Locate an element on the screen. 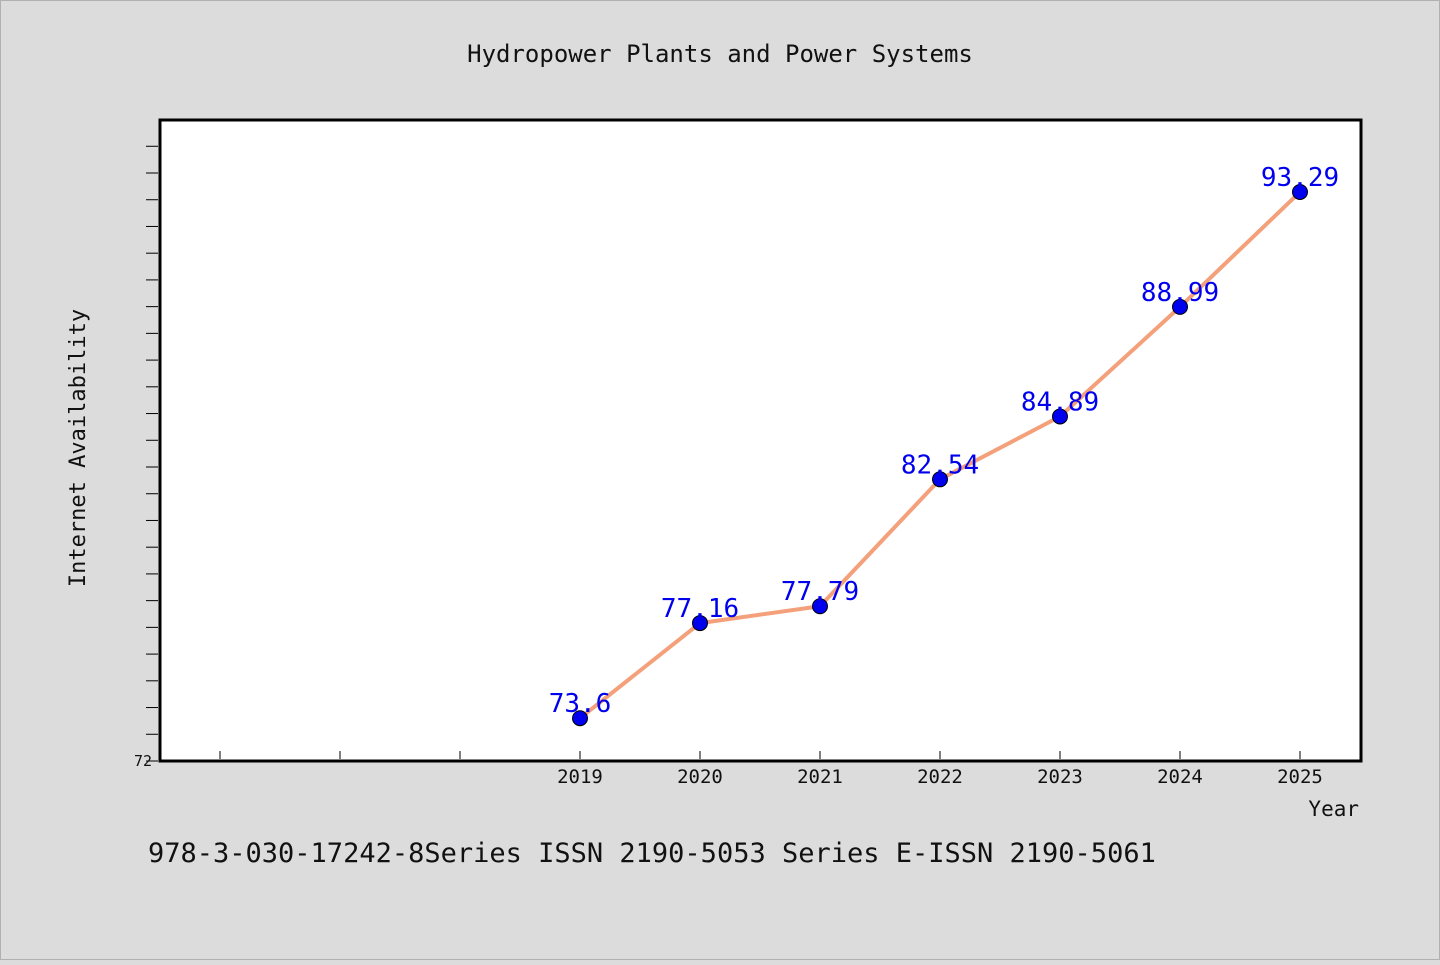 This screenshot has width=1440, height=965. y-tick-label: 72 is located at coordinates (143, 761).